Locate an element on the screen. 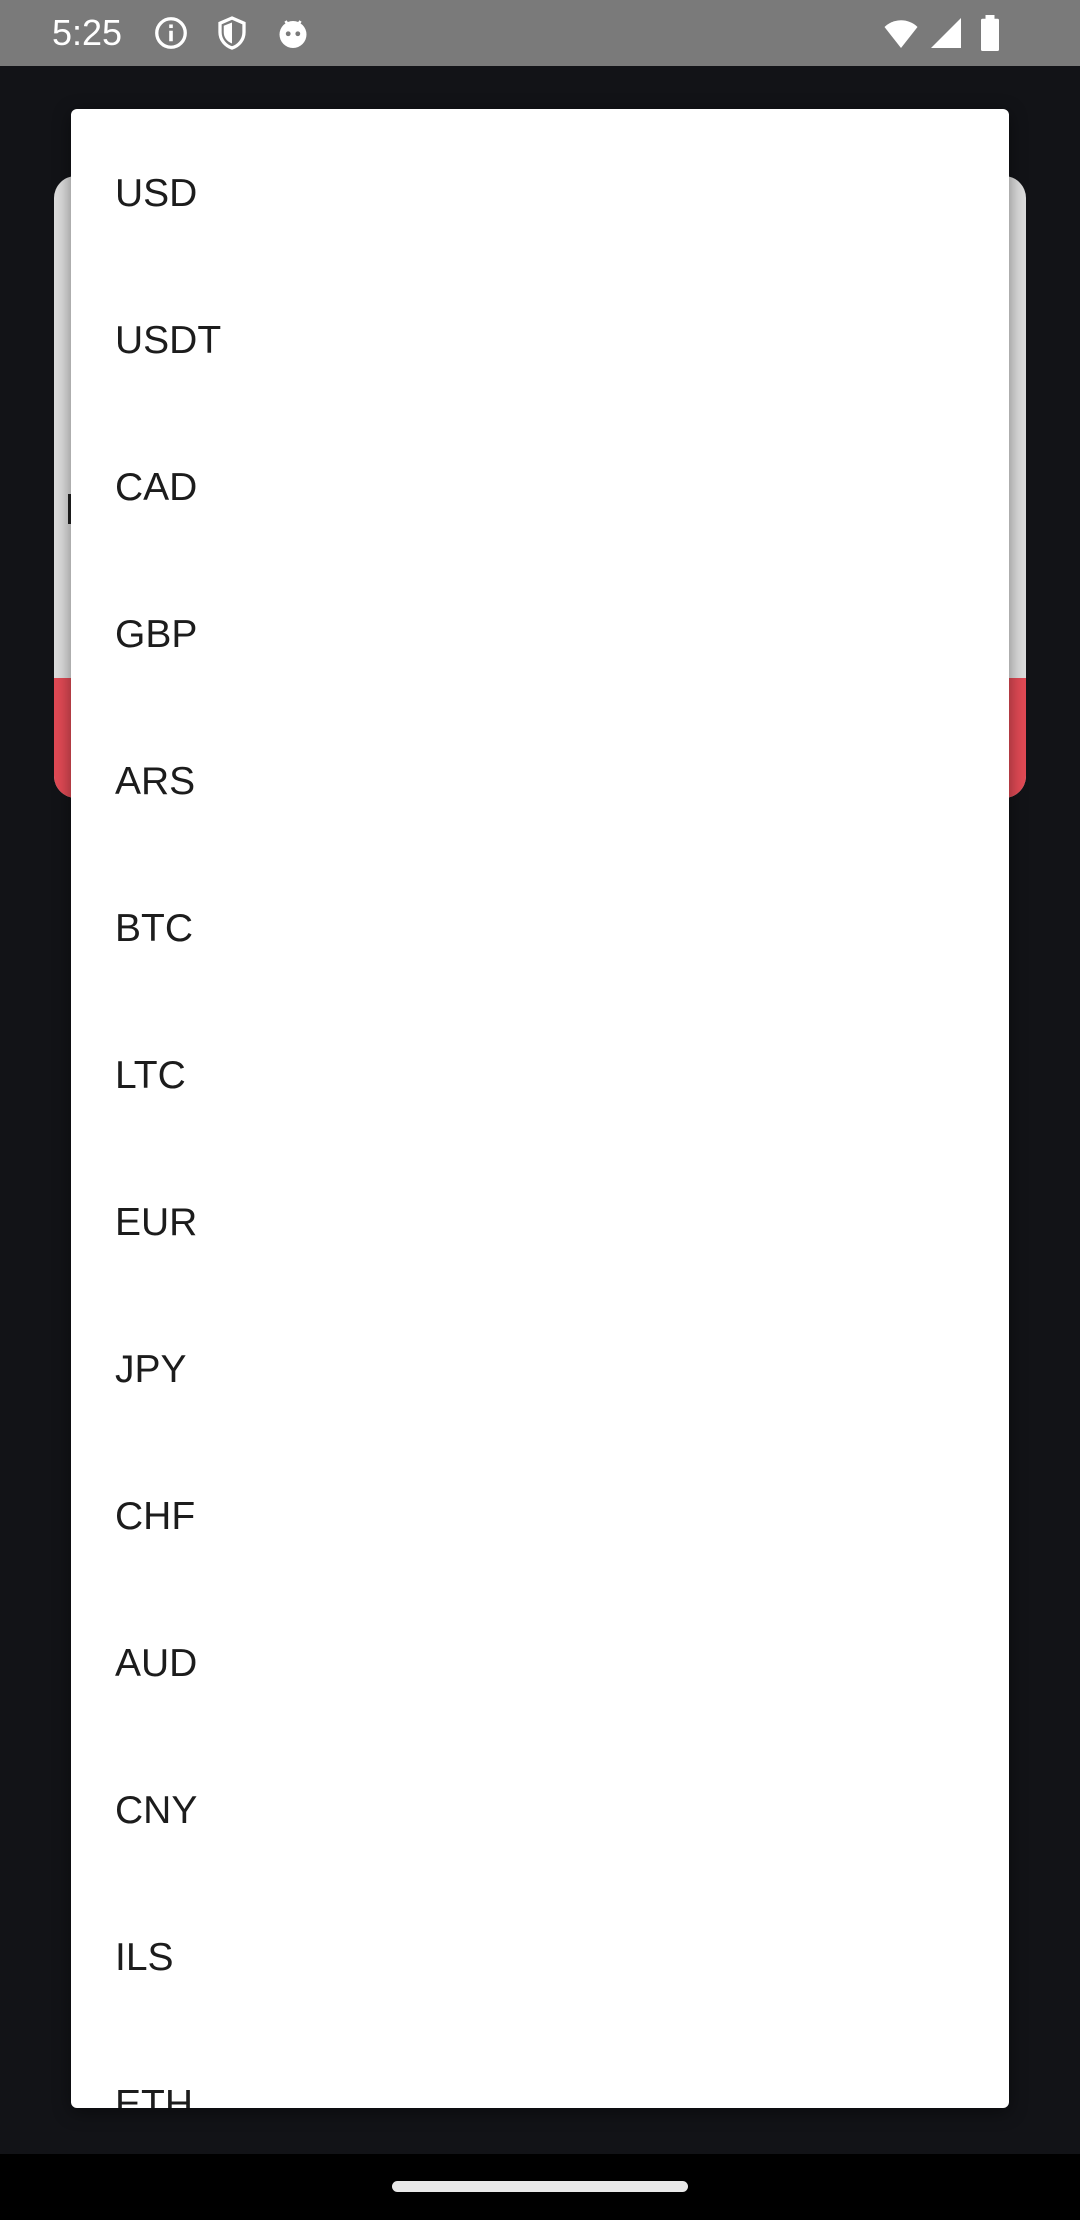 This screenshot has width=1080, height=2220. android-face-icon is located at coordinates (293, 33).